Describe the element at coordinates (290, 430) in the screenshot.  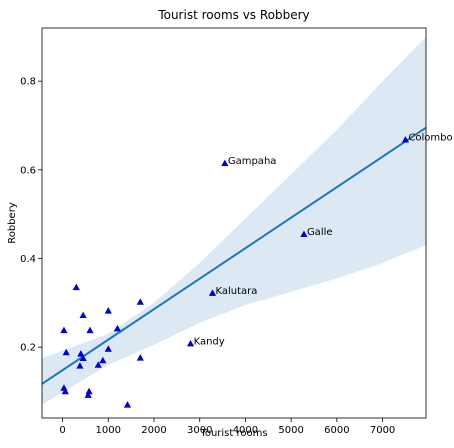
I see `x-tick-label: 5000` at that location.